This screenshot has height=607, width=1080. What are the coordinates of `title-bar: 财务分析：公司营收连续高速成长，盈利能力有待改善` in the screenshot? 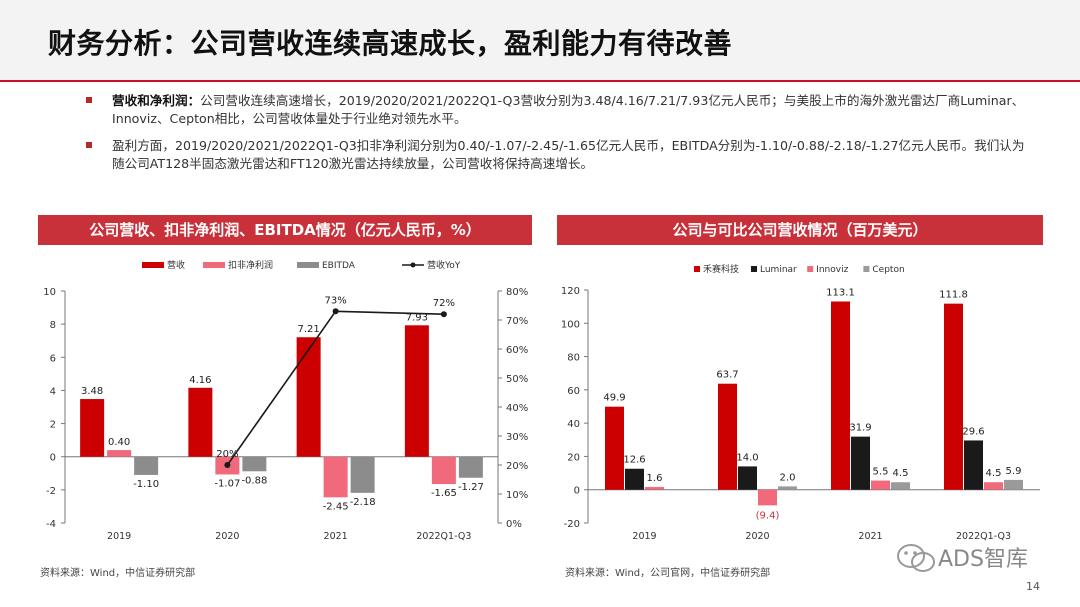 It's located at (540, 41).